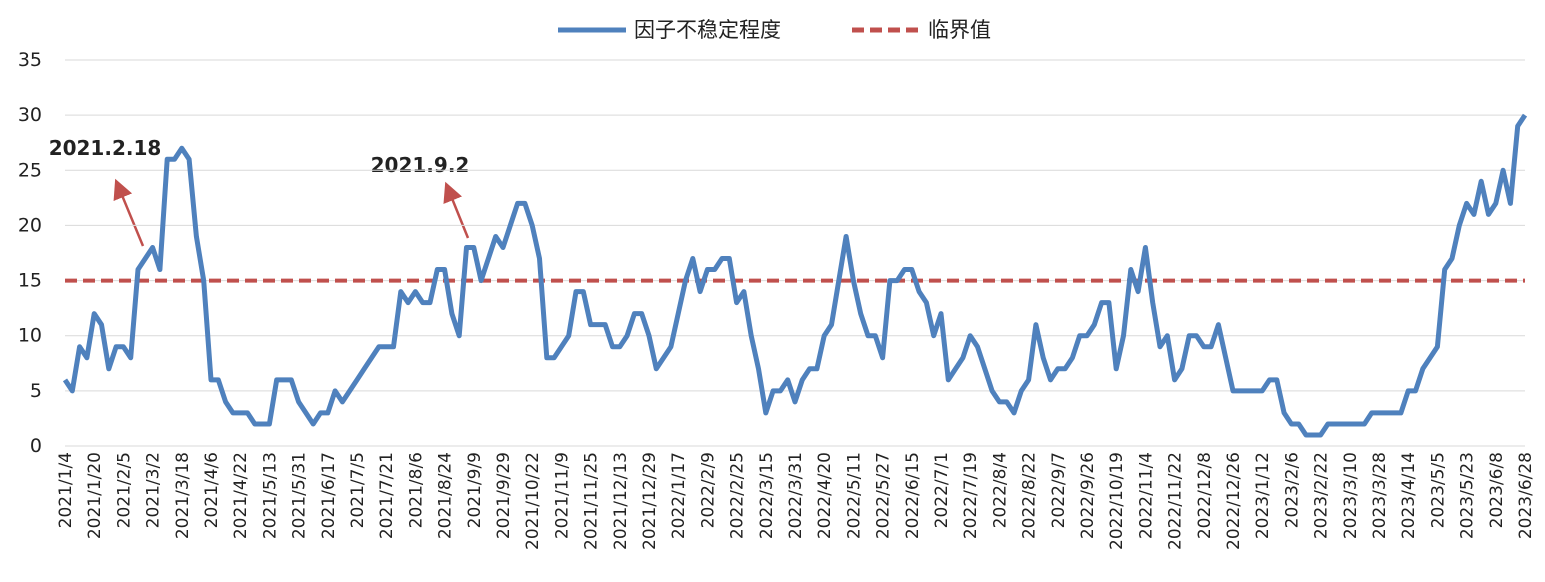  Describe the element at coordinates (270, 495) in the screenshot. I see `x-tick-label: 2021/5/13` at that location.